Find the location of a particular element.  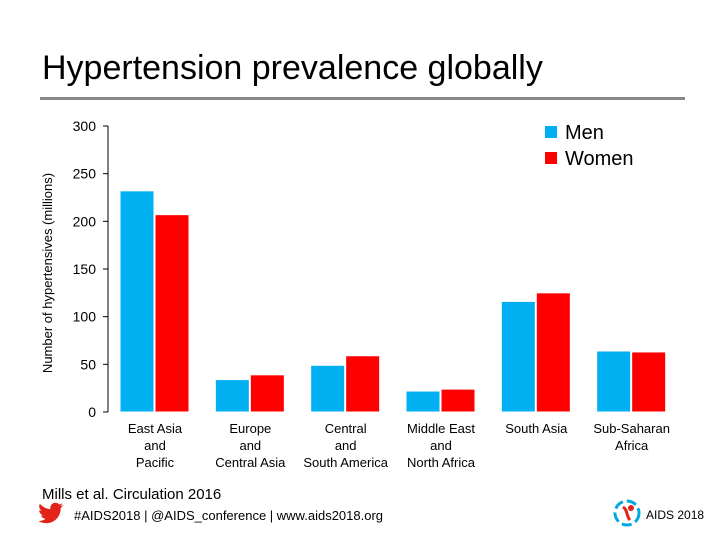

y-axis-label: Number of hypertensives (millions) is located at coordinates (47, 273).